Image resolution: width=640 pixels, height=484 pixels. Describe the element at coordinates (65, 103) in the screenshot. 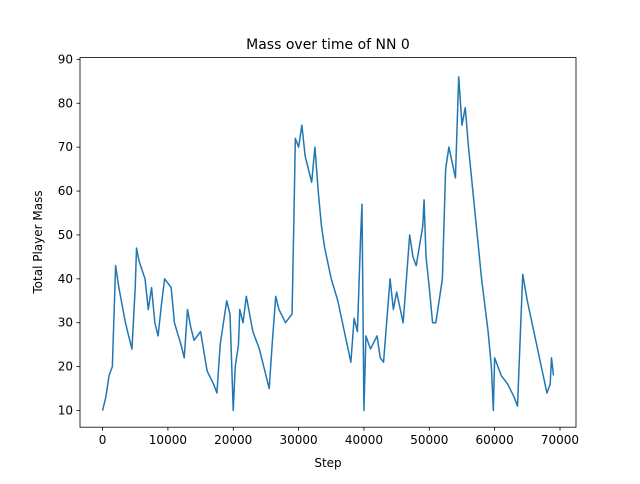

I see `y-tick-label: 80` at that location.